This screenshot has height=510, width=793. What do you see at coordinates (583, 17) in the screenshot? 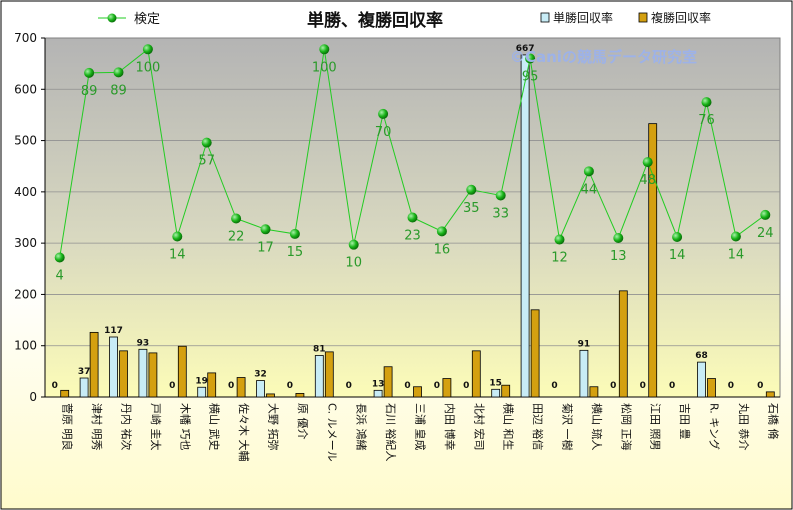
I see `legend-label-tansho: 単勝回収率` at bounding box center [583, 17].